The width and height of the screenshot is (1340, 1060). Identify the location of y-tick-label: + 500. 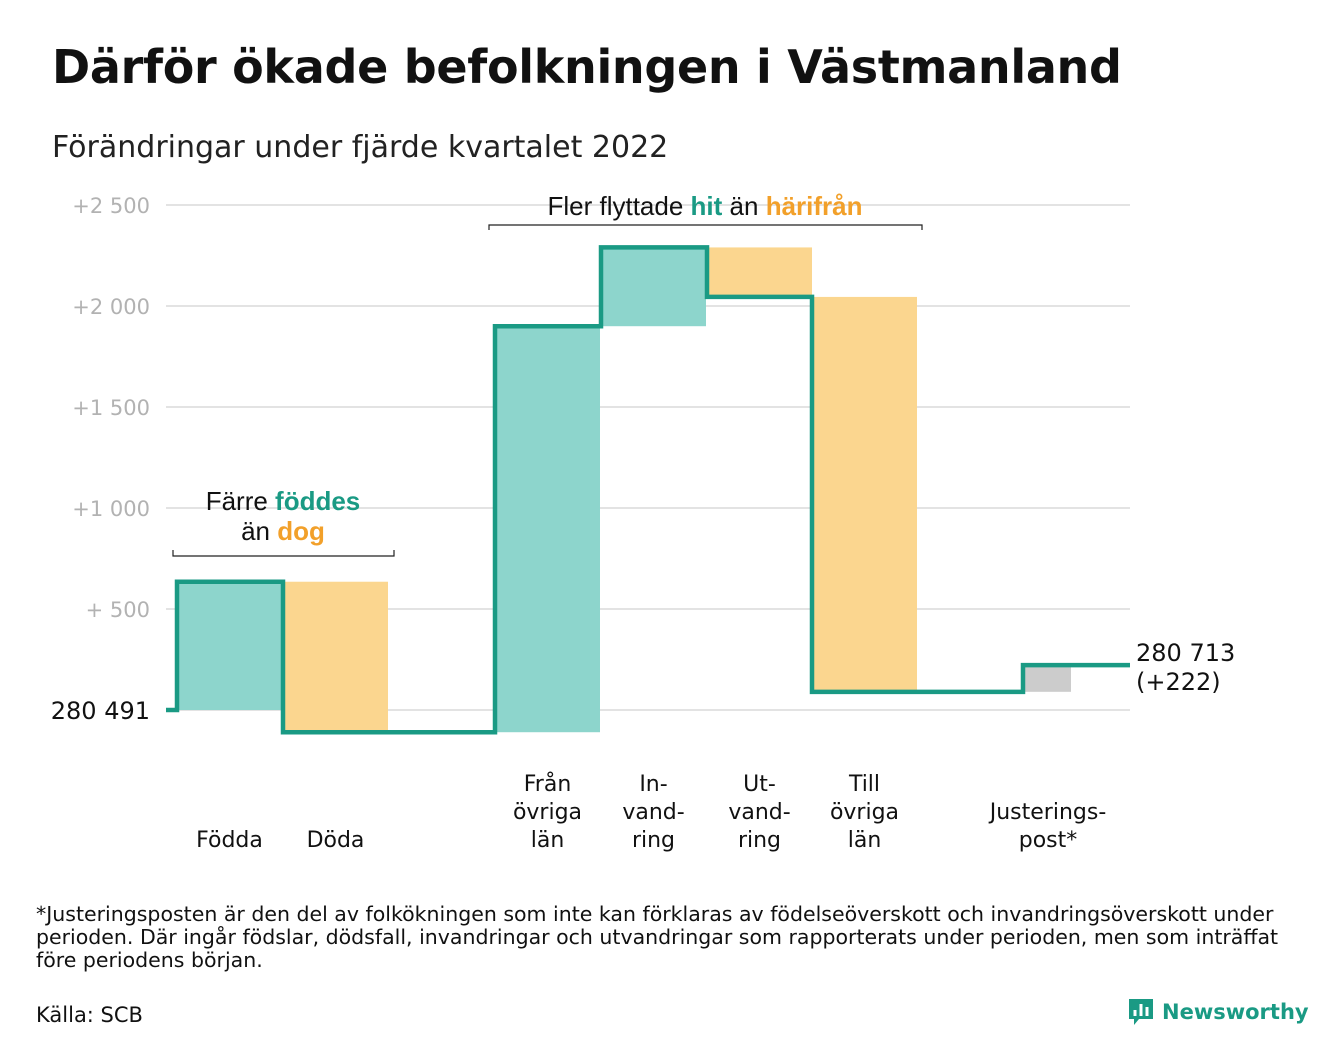
(118, 610).